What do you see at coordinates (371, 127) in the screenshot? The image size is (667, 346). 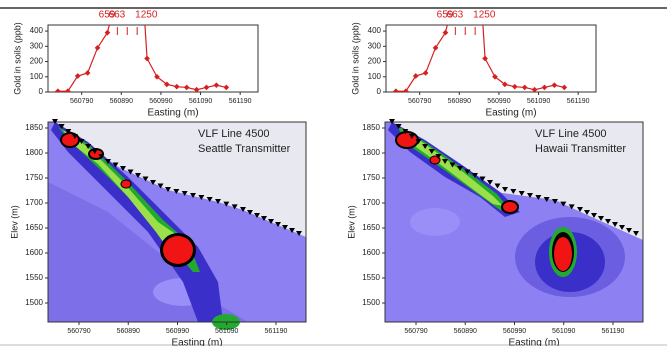 I see `y-tick-label: 1850` at bounding box center [371, 127].